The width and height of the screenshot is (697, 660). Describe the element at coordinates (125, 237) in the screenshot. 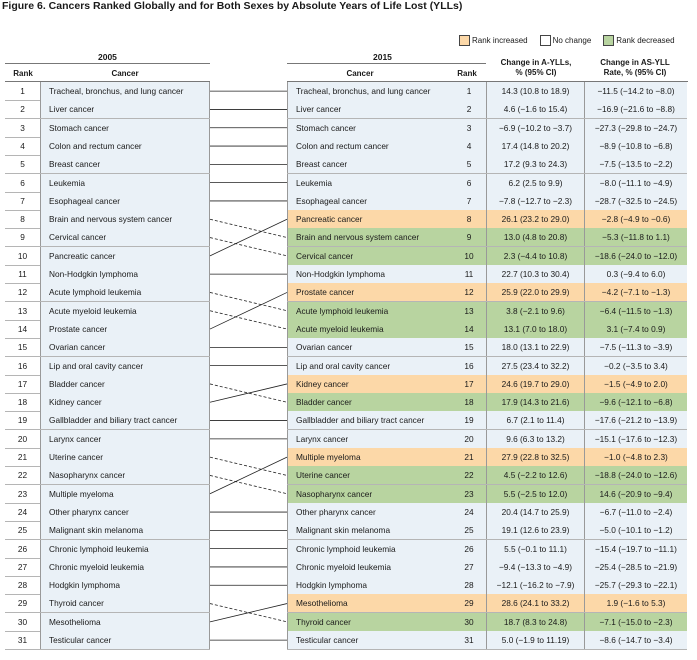

I see `left-cancer-cell: Cervical cancer` at that location.